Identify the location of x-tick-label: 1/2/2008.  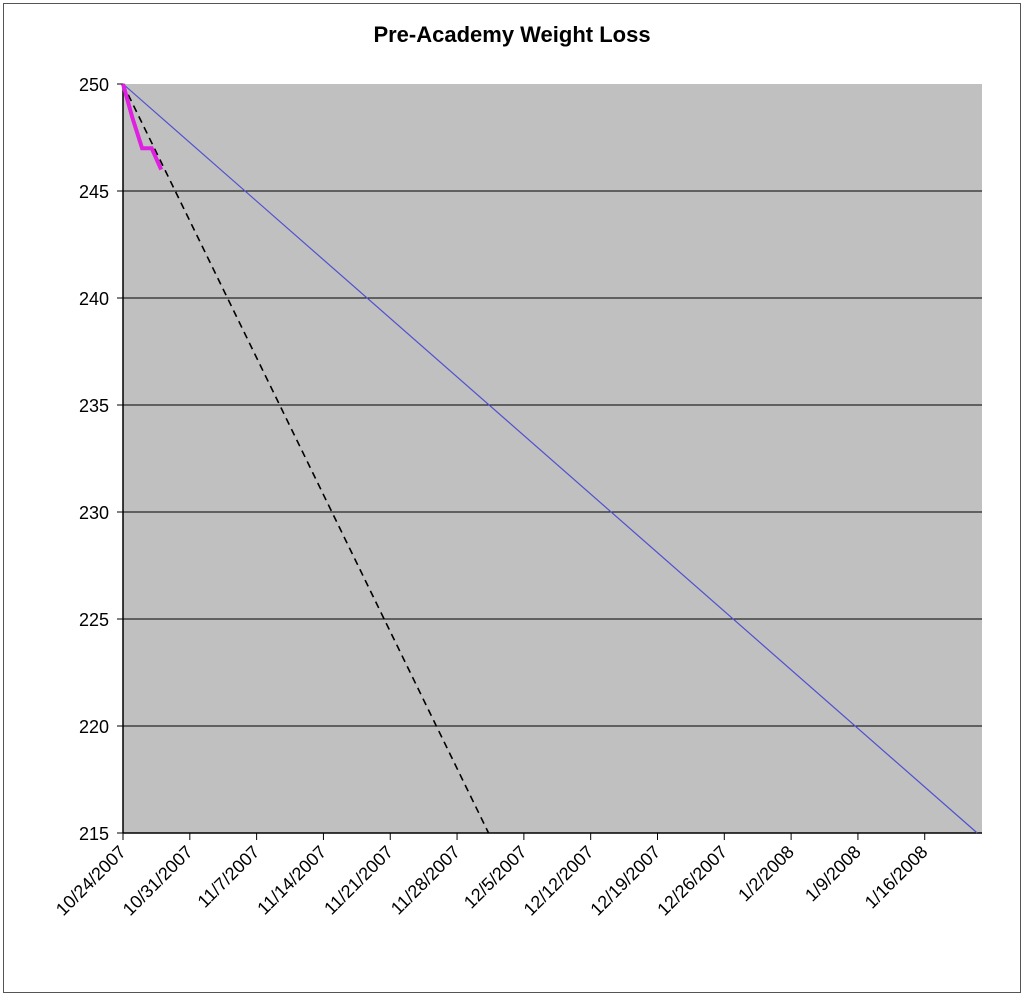
(766, 874).